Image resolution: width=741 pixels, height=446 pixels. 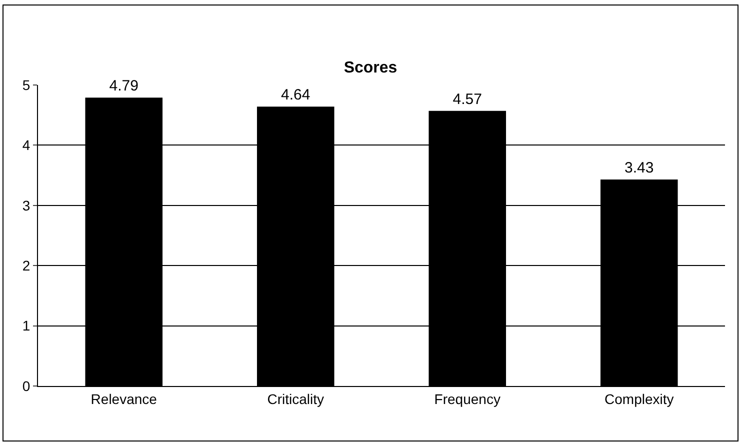 I want to click on data-label: 3.43, so click(x=639, y=168).